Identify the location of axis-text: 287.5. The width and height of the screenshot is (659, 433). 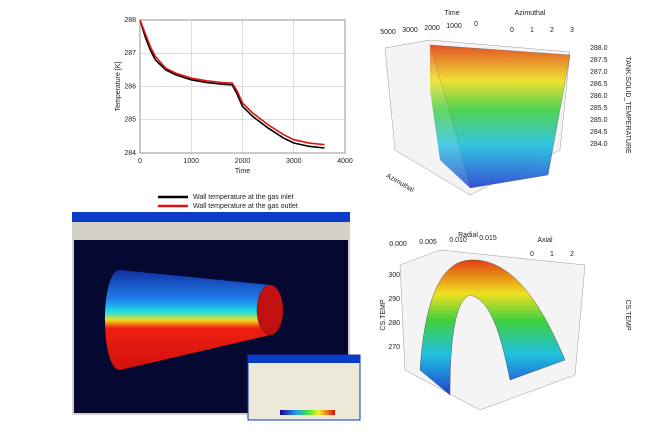
(599, 60).